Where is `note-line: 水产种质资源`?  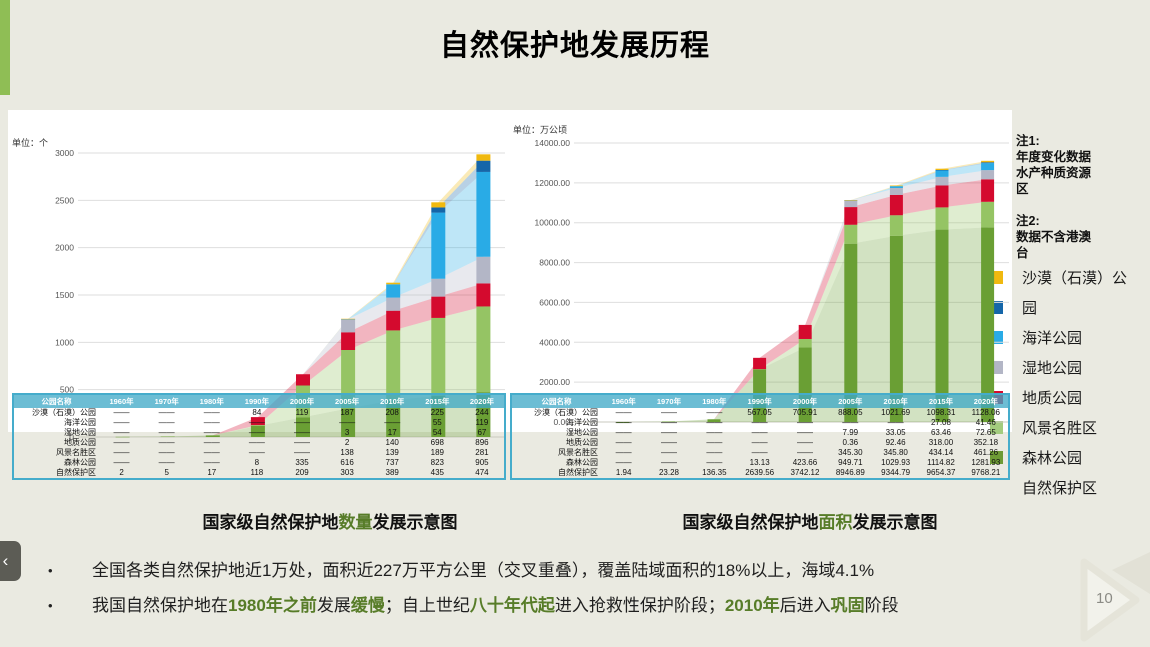
note-line: 水产种质资源 is located at coordinates (1054, 173).